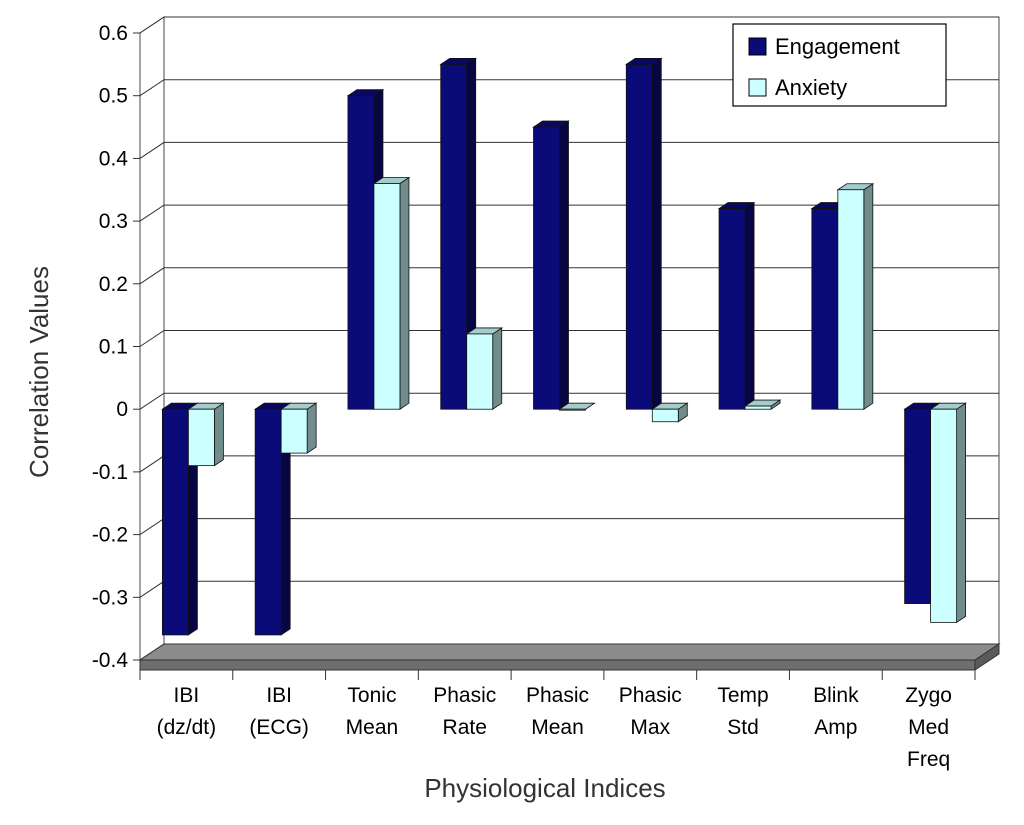  I want to click on x-category-label-line: Std, so click(743, 727).